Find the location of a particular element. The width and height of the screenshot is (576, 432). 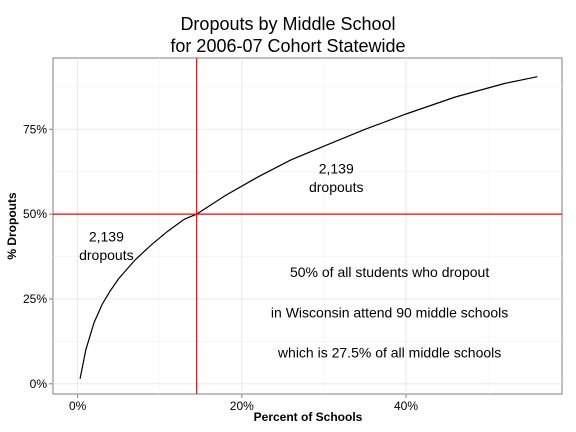

x-axis-label: Percent of Schools is located at coordinates (308, 417).